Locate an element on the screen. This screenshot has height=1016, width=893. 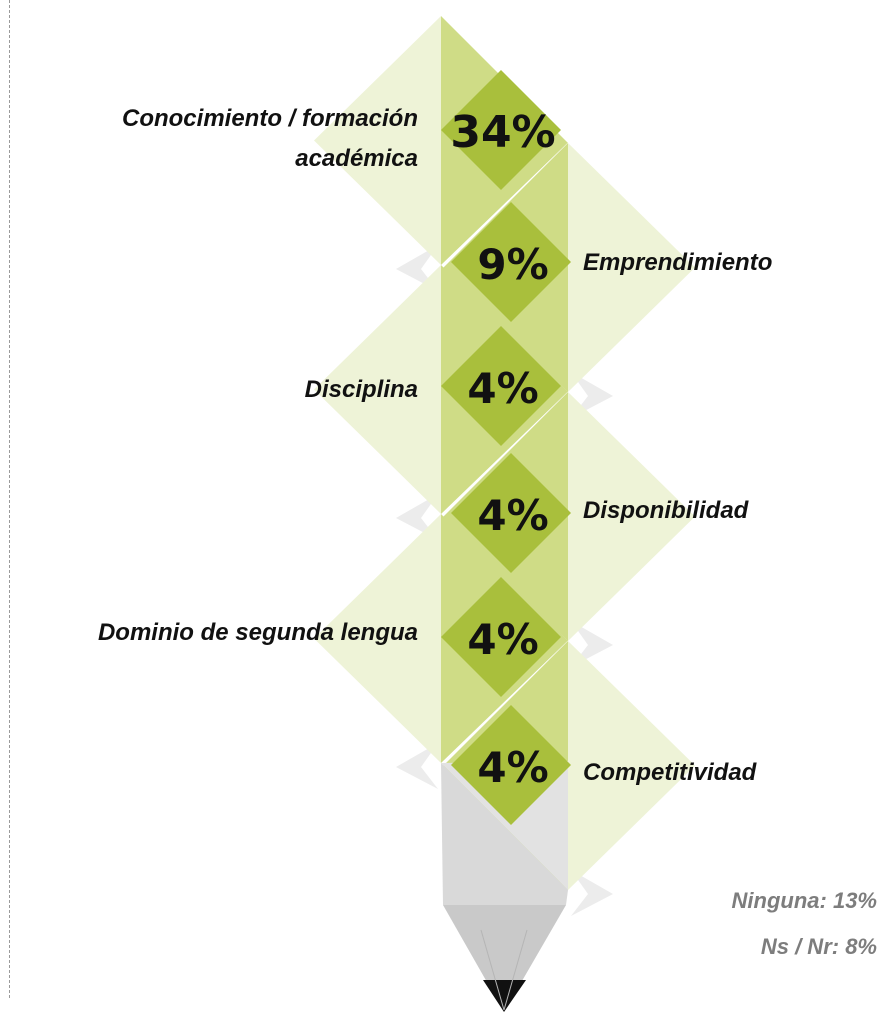
category-label-5: Dominio de segunda lengua is located at coordinates (258, 632).